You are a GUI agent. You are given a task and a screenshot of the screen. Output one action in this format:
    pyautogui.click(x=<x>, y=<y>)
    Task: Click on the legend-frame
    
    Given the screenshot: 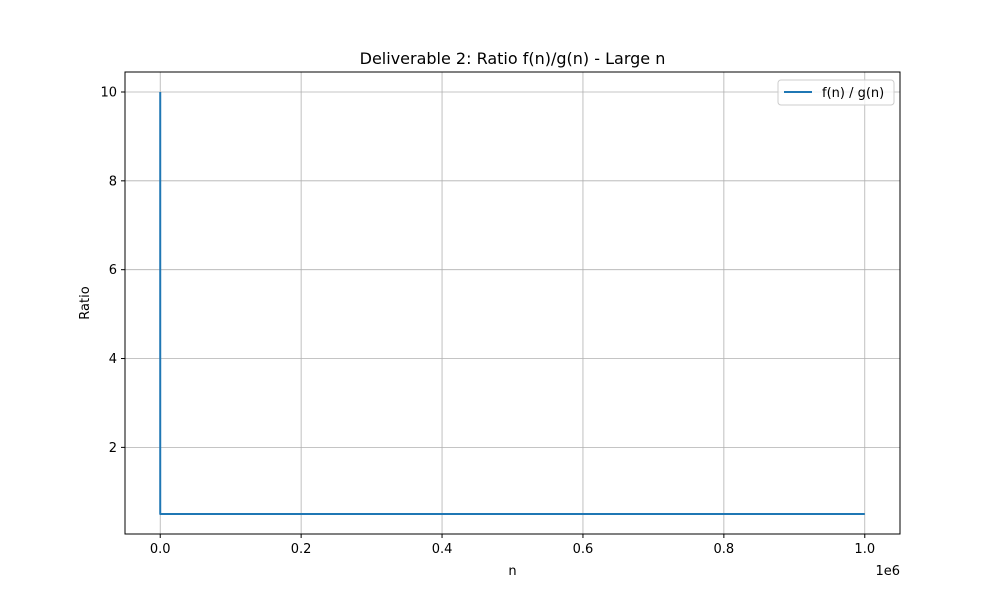 What is the action you would take?
    pyautogui.click(x=836, y=92)
    